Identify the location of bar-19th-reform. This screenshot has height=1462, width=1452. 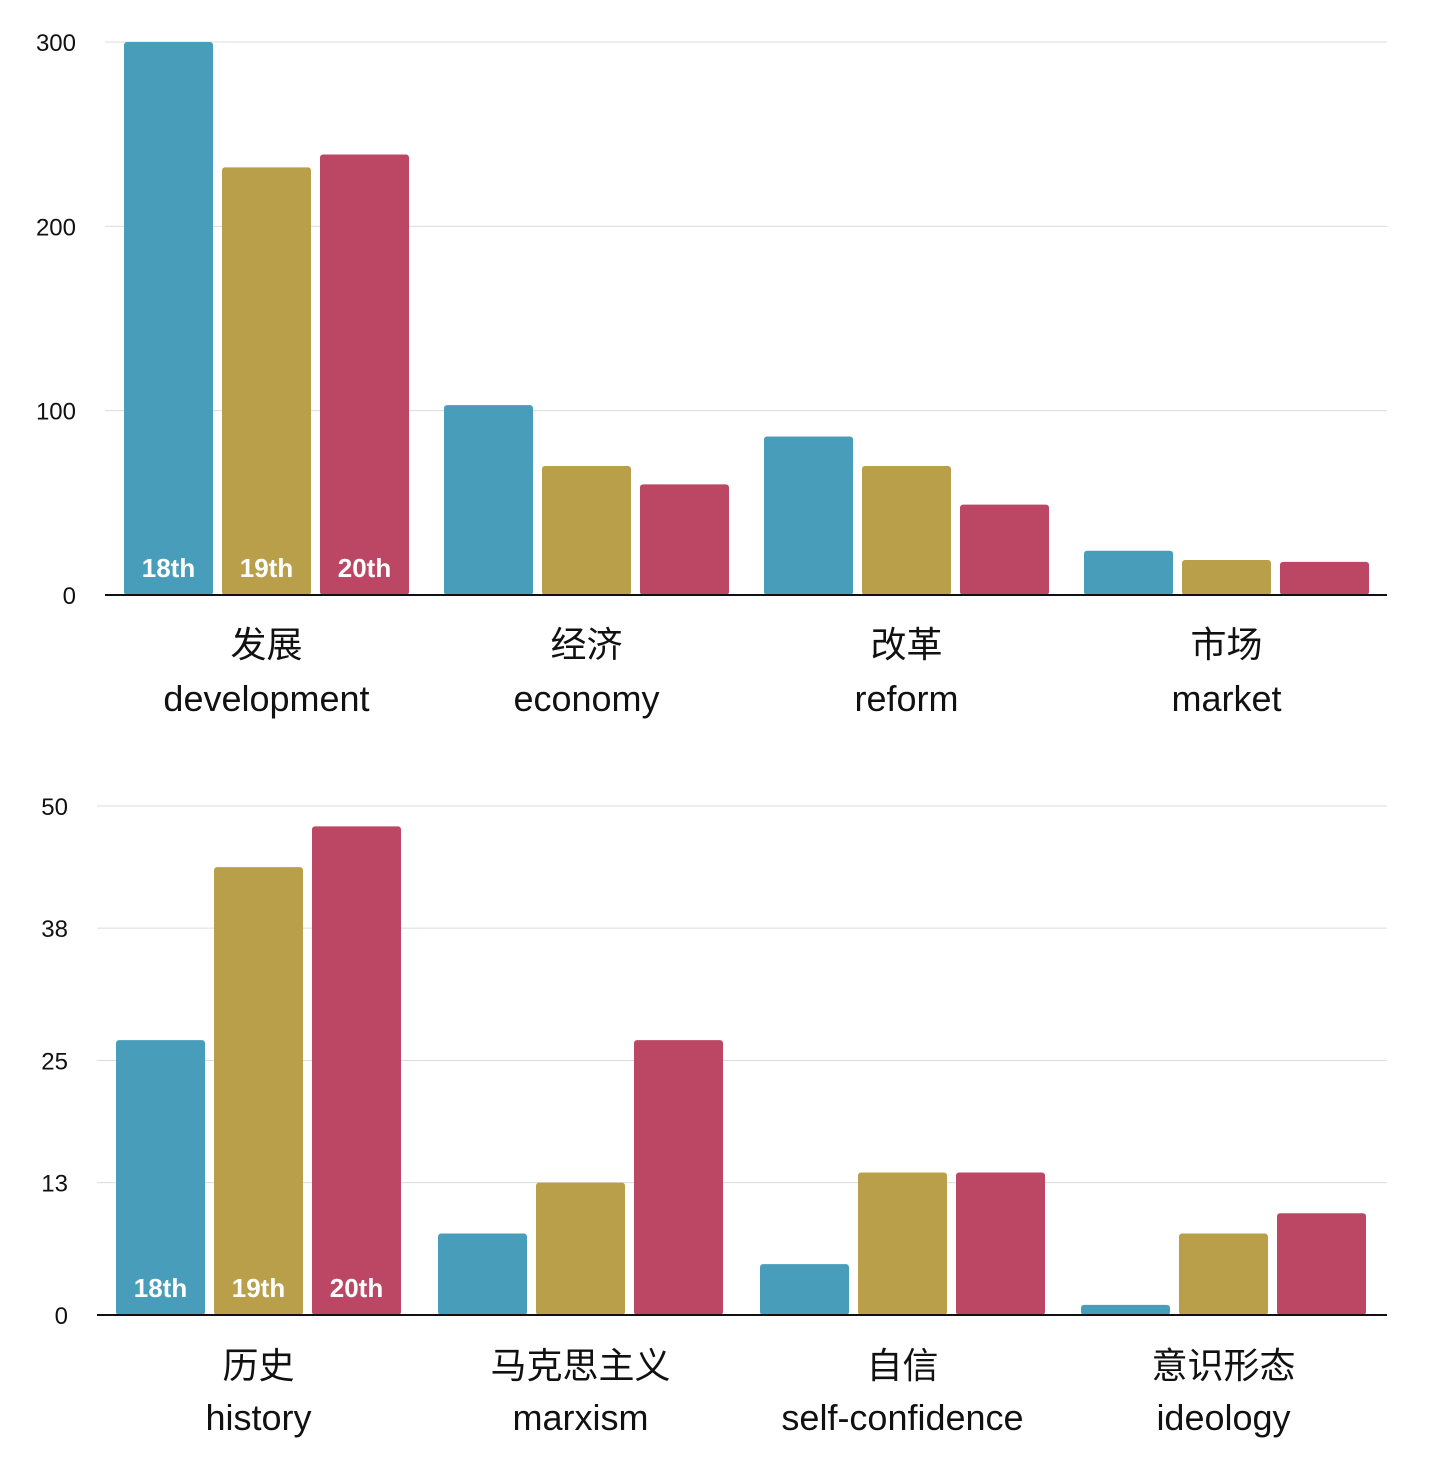
(906, 530).